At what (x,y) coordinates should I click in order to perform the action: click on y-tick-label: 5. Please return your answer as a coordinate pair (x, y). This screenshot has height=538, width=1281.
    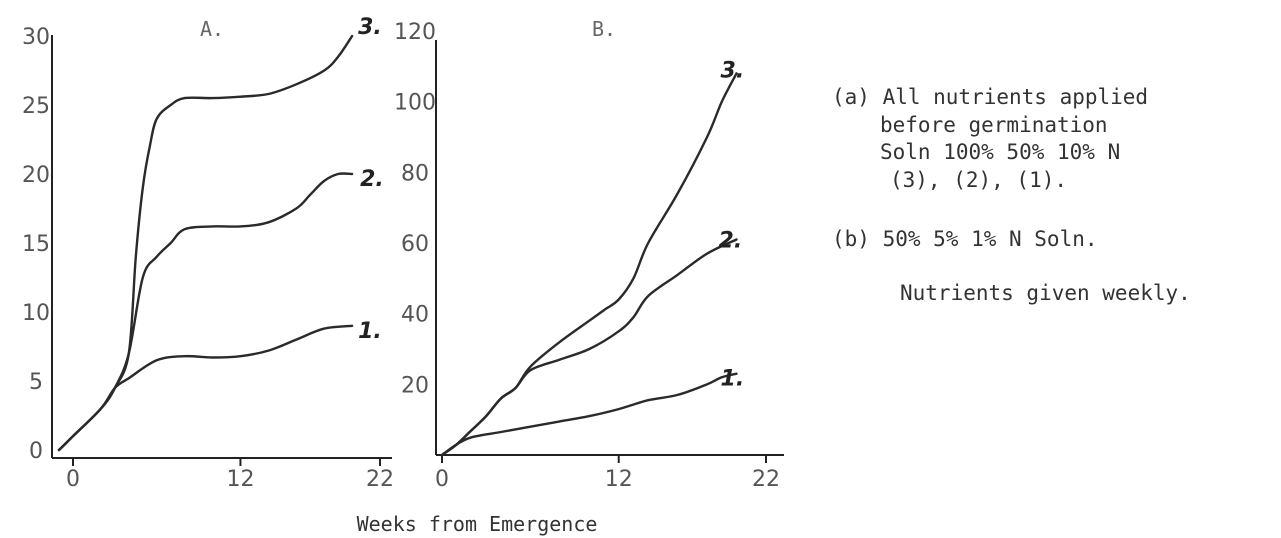
    Looking at the image, I should click on (36, 382).